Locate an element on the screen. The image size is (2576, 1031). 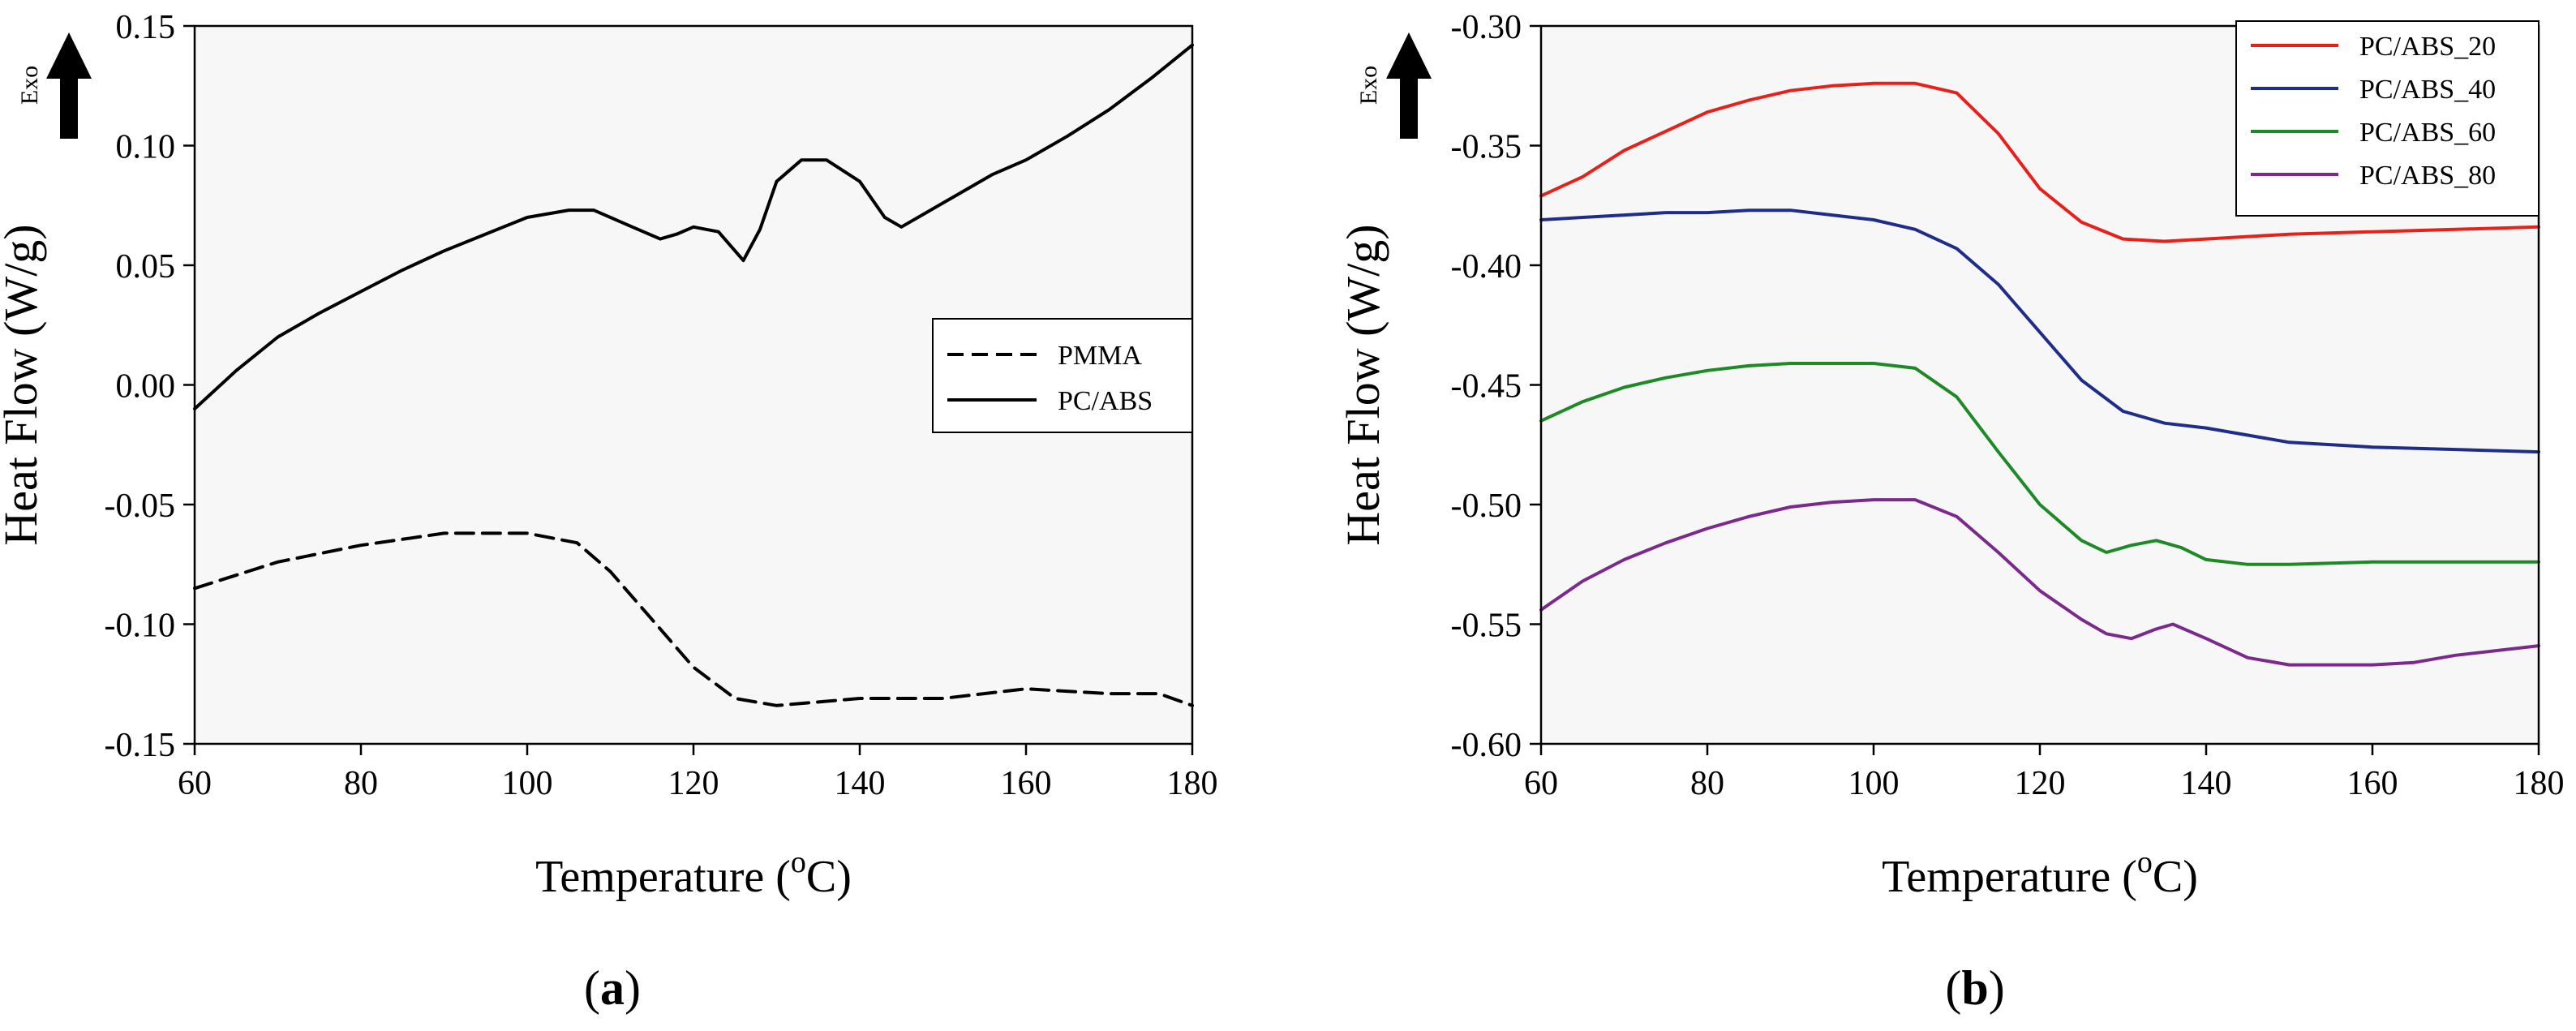
y-tick-label: -0.55 is located at coordinates (1486, 626).